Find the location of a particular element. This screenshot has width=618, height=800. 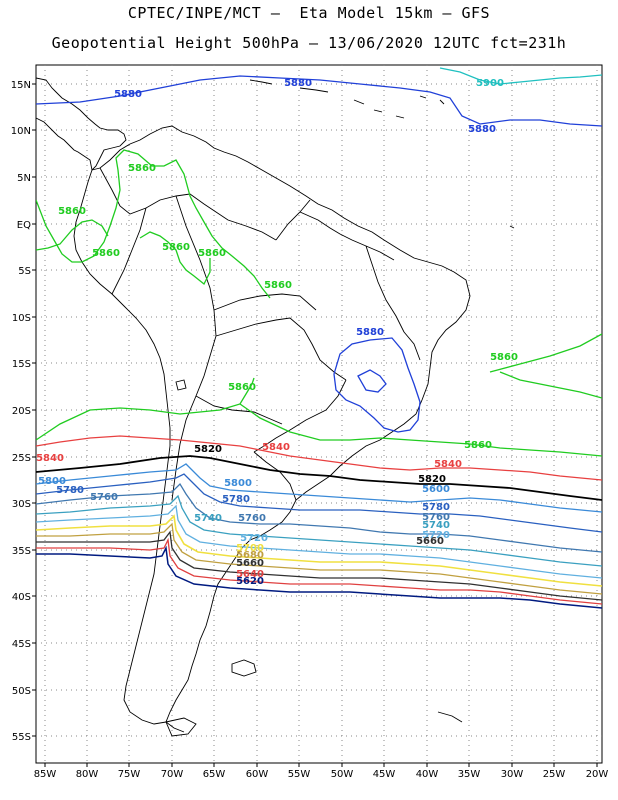

tierra-del-fuego is located at coordinates (181, 727).